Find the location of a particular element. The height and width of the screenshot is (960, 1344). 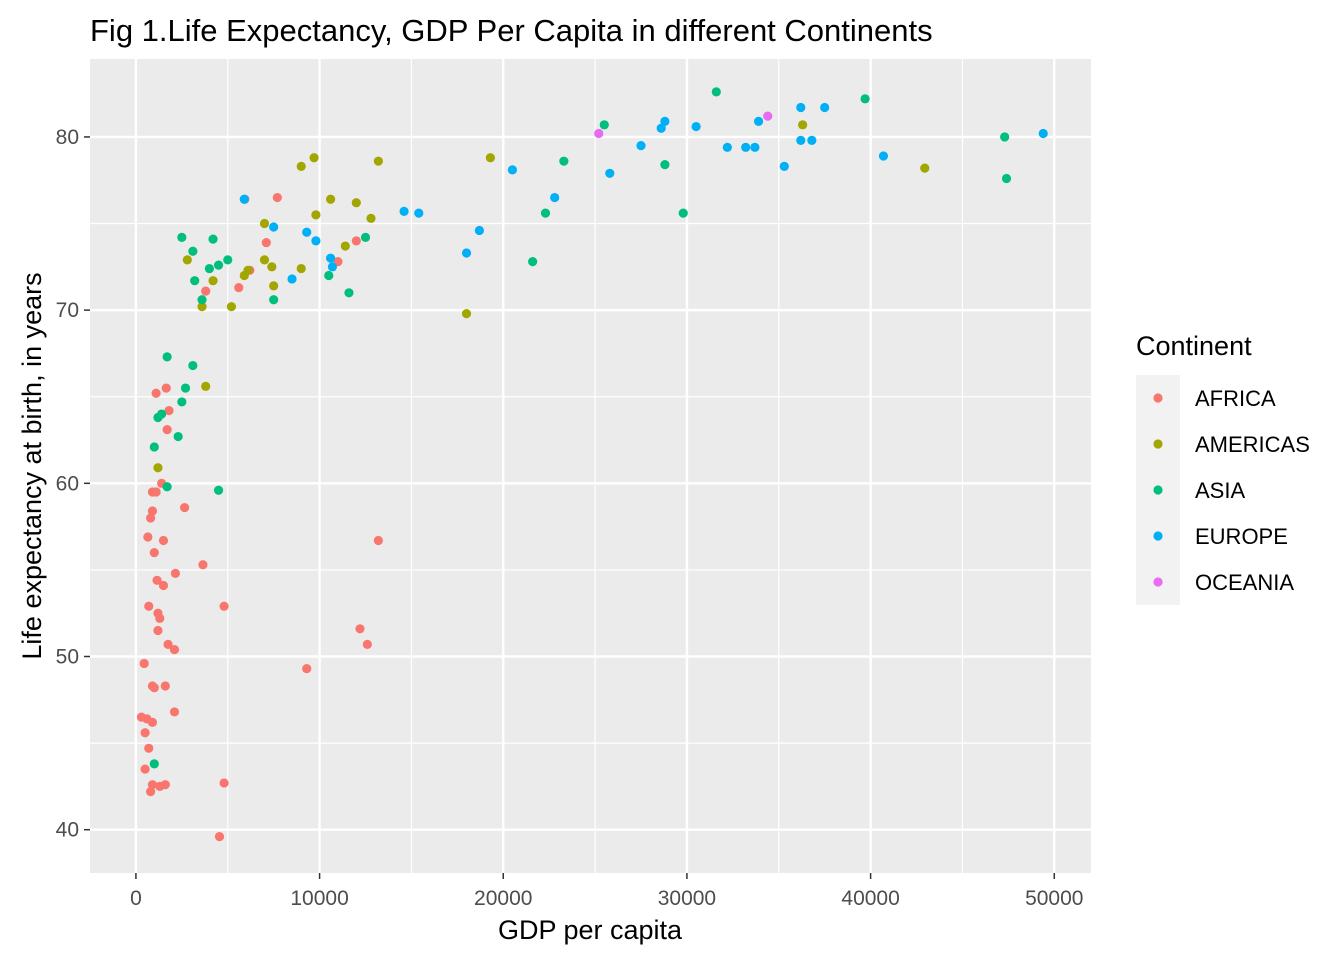

y-tick-label: 80 is located at coordinates (67, 137).